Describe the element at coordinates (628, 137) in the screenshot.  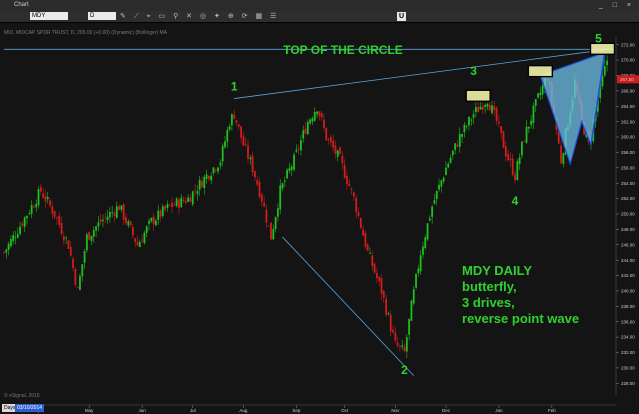
I see `y-tick-label: 260.00` at that location.